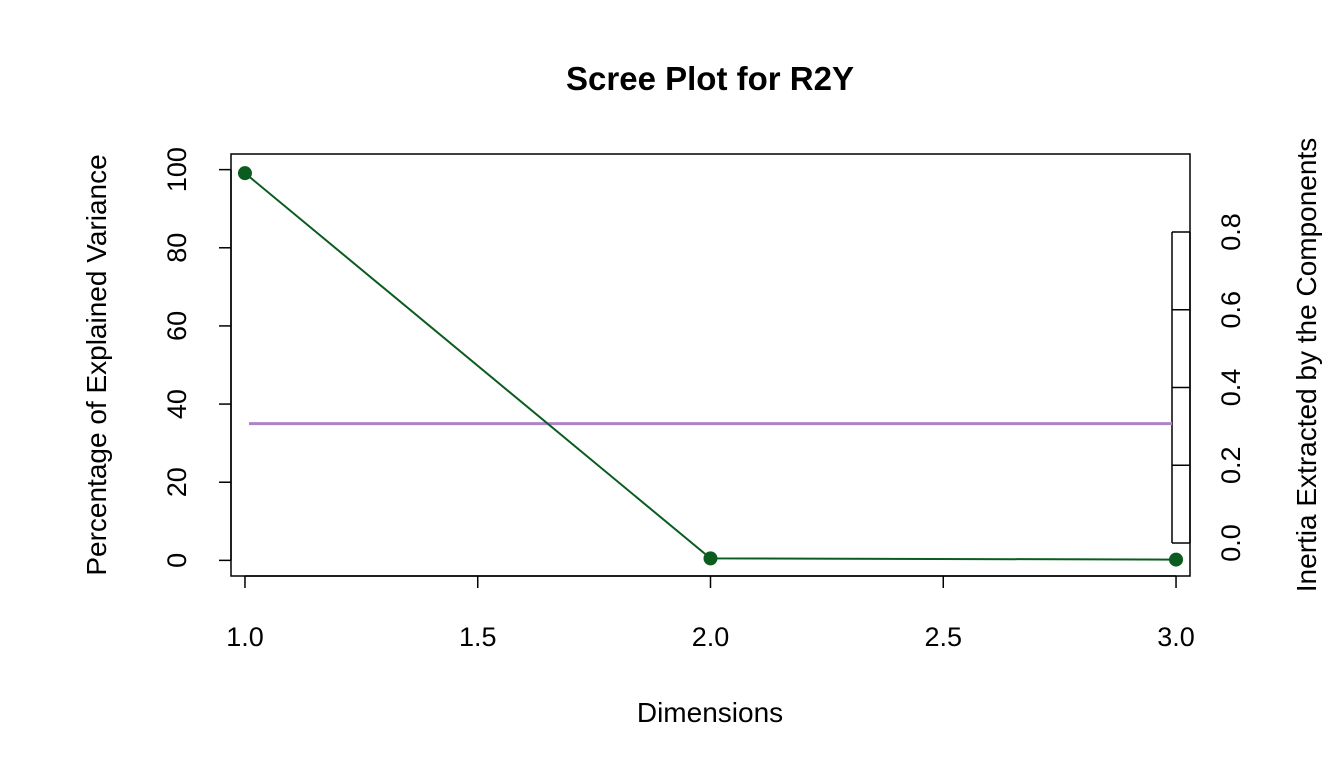 Image resolution: width=1344 pixels, height=768 pixels. What do you see at coordinates (711, 637) in the screenshot?
I see `x-tick-label: 2.0` at bounding box center [711, 637].